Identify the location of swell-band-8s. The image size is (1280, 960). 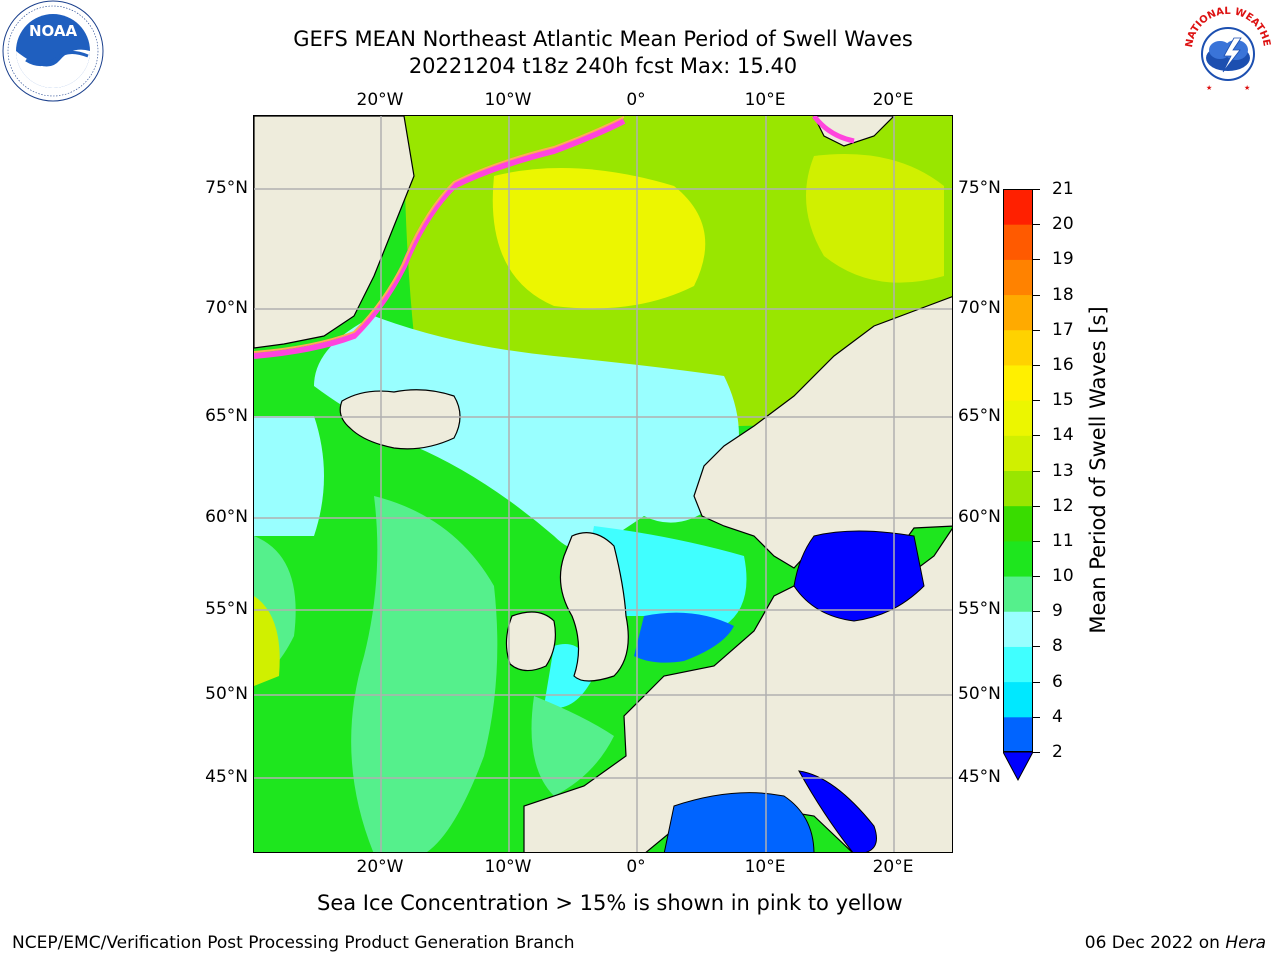
(526, 433).